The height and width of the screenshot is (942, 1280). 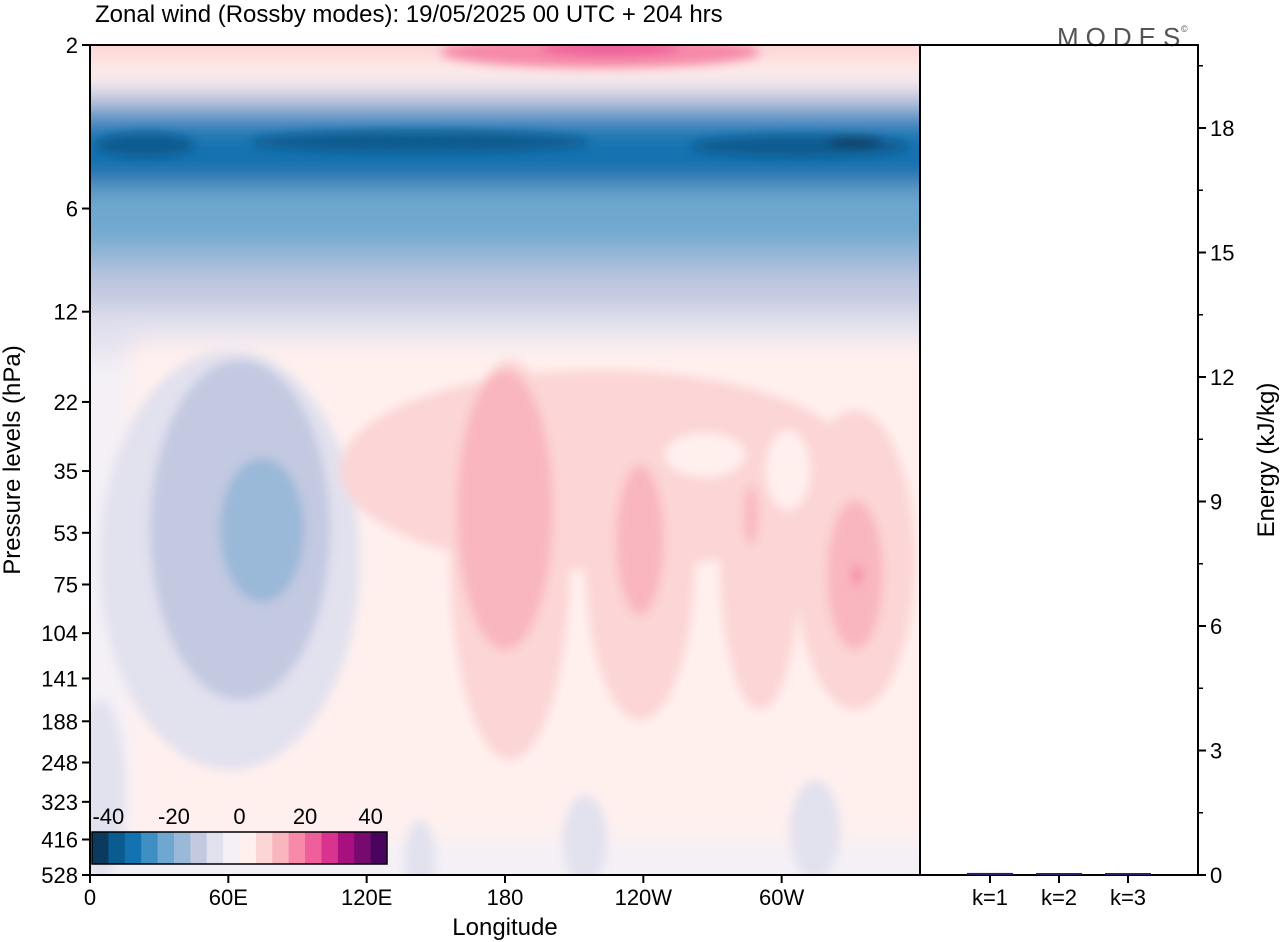 I want to click on energy-tick-label: 0, so click(x=1216, y=875).